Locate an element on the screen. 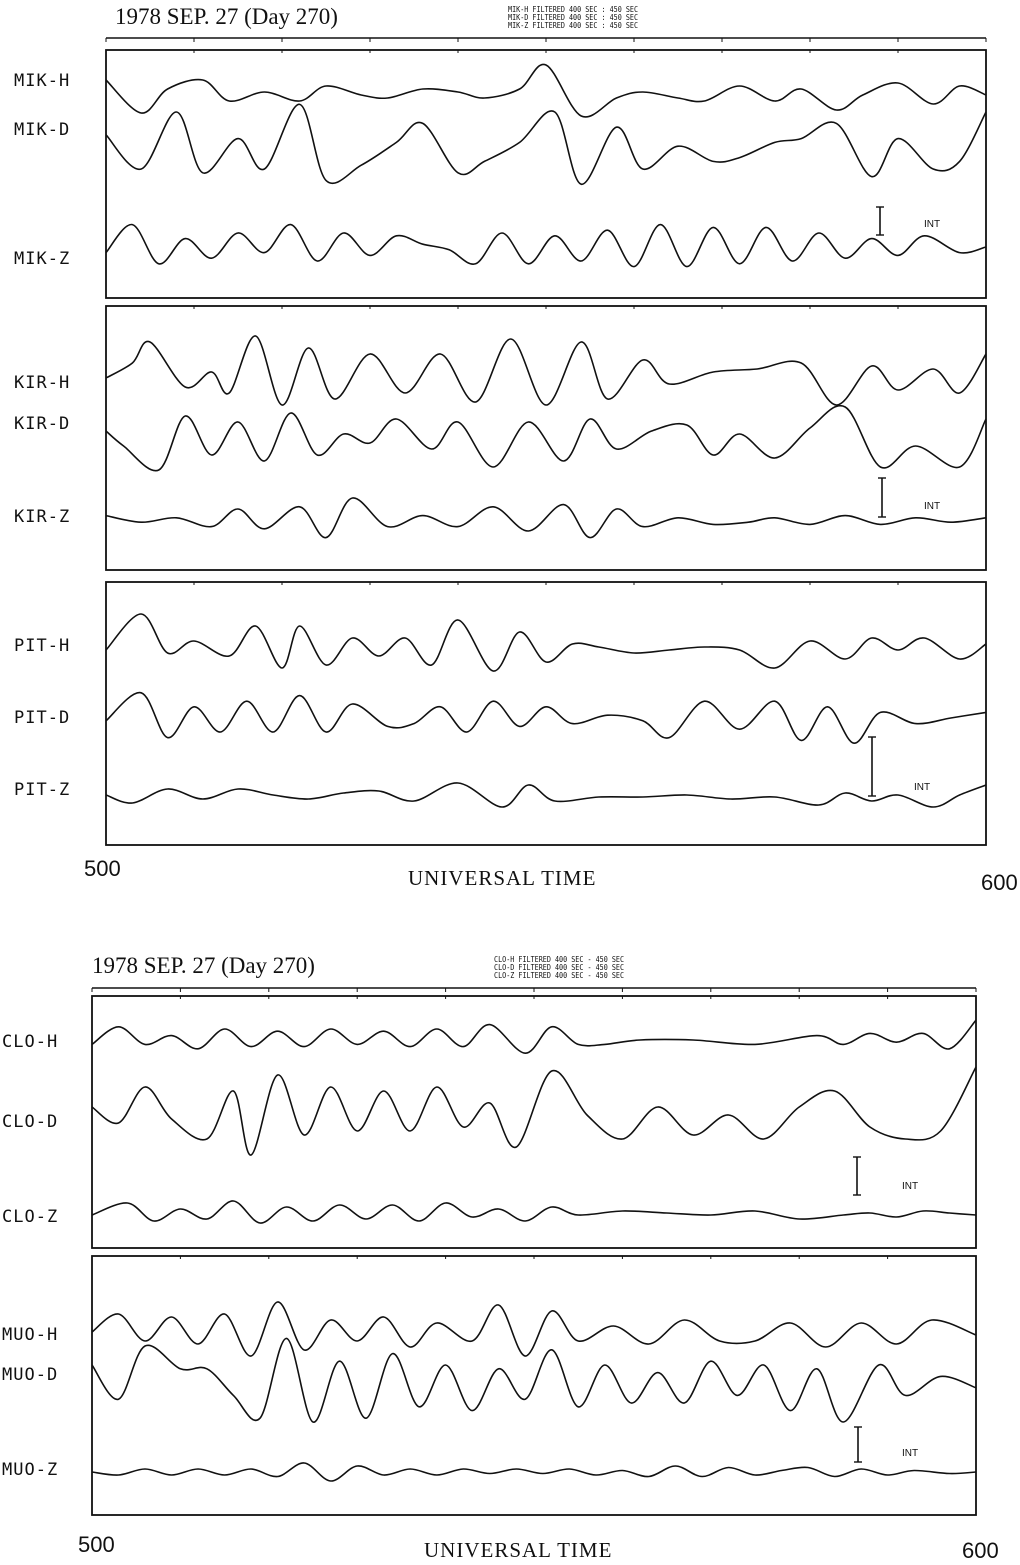 This screenshot has width=1020, height=1565. chart1-panel-2-frame is located at coordinates (546, 438).